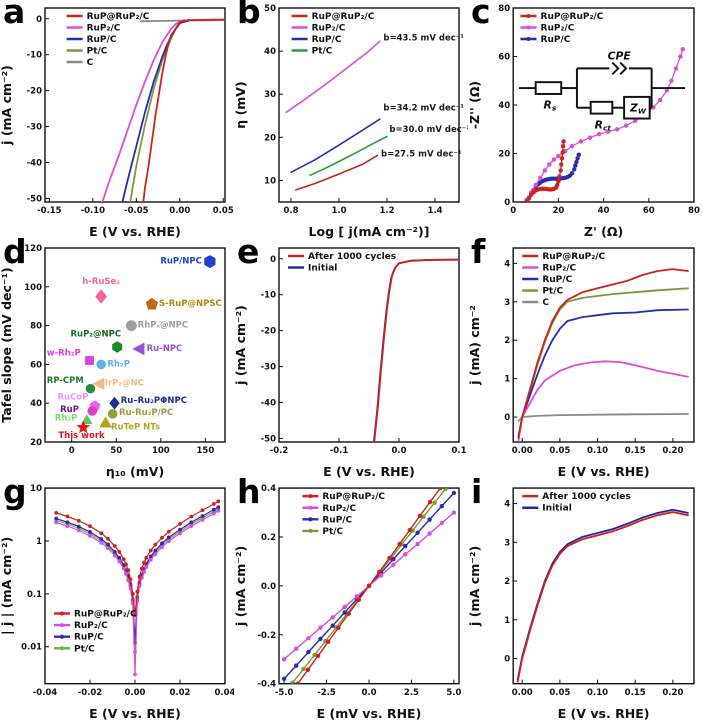 The height and width of the screenshot is (722, 703). Describe the element at coordinates (33, 249) in the screenshot. I see `y-tick-label: 120` at that location.